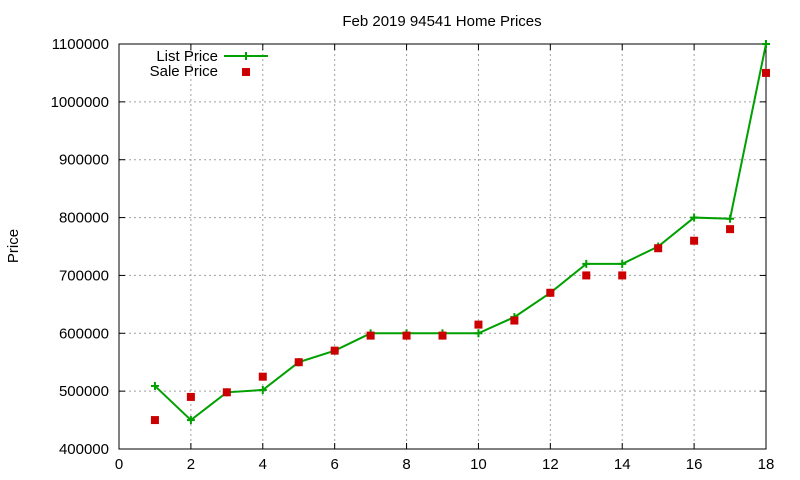 Image resolution: width=800 pixels, height=480 pixels. What do you see at coordinates (84, 160) in the screenshot?
I see `y-tick-label: 900000` at bounding box center [84, 160].